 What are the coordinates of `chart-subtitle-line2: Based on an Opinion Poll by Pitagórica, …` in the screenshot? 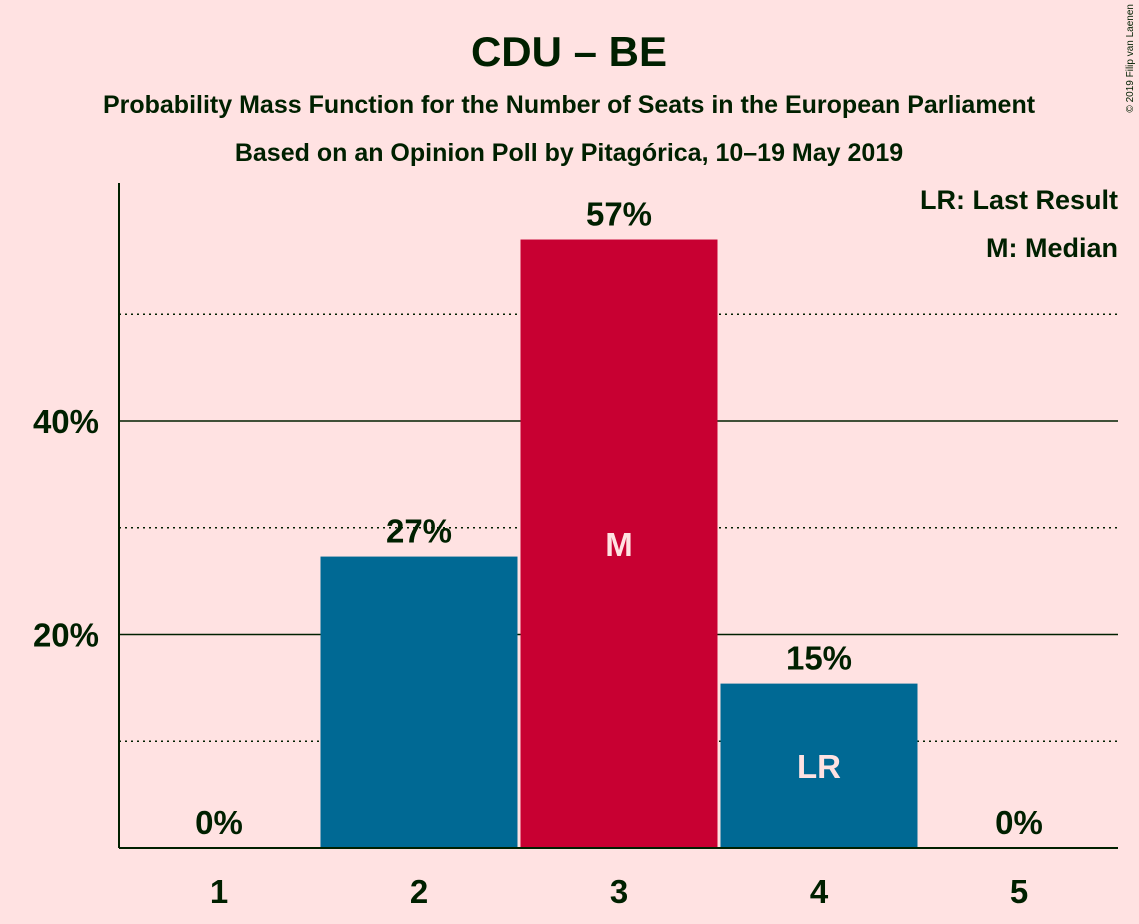 It's located at (569, 153).